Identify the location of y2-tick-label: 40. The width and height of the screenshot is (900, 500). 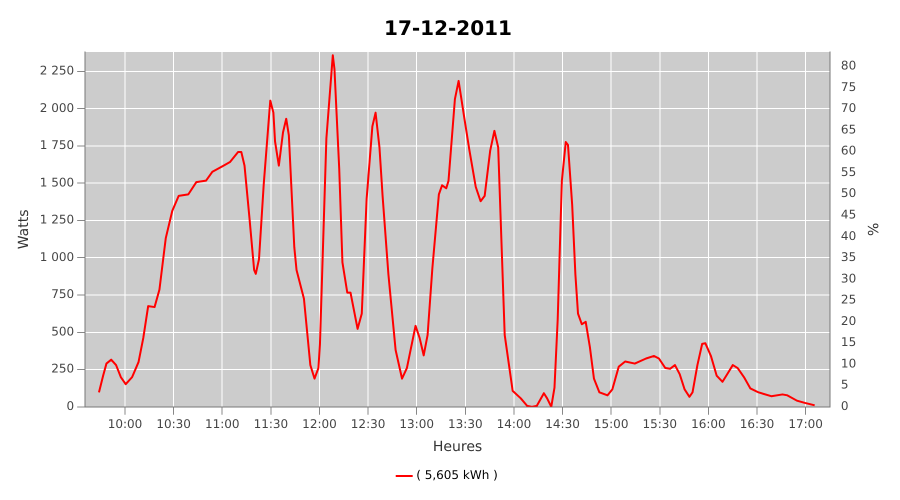
(848, 235).